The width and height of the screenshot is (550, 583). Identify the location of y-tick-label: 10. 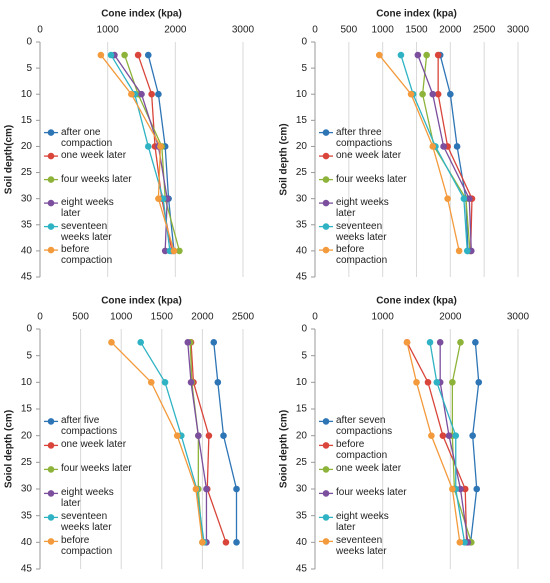
(302, 94).